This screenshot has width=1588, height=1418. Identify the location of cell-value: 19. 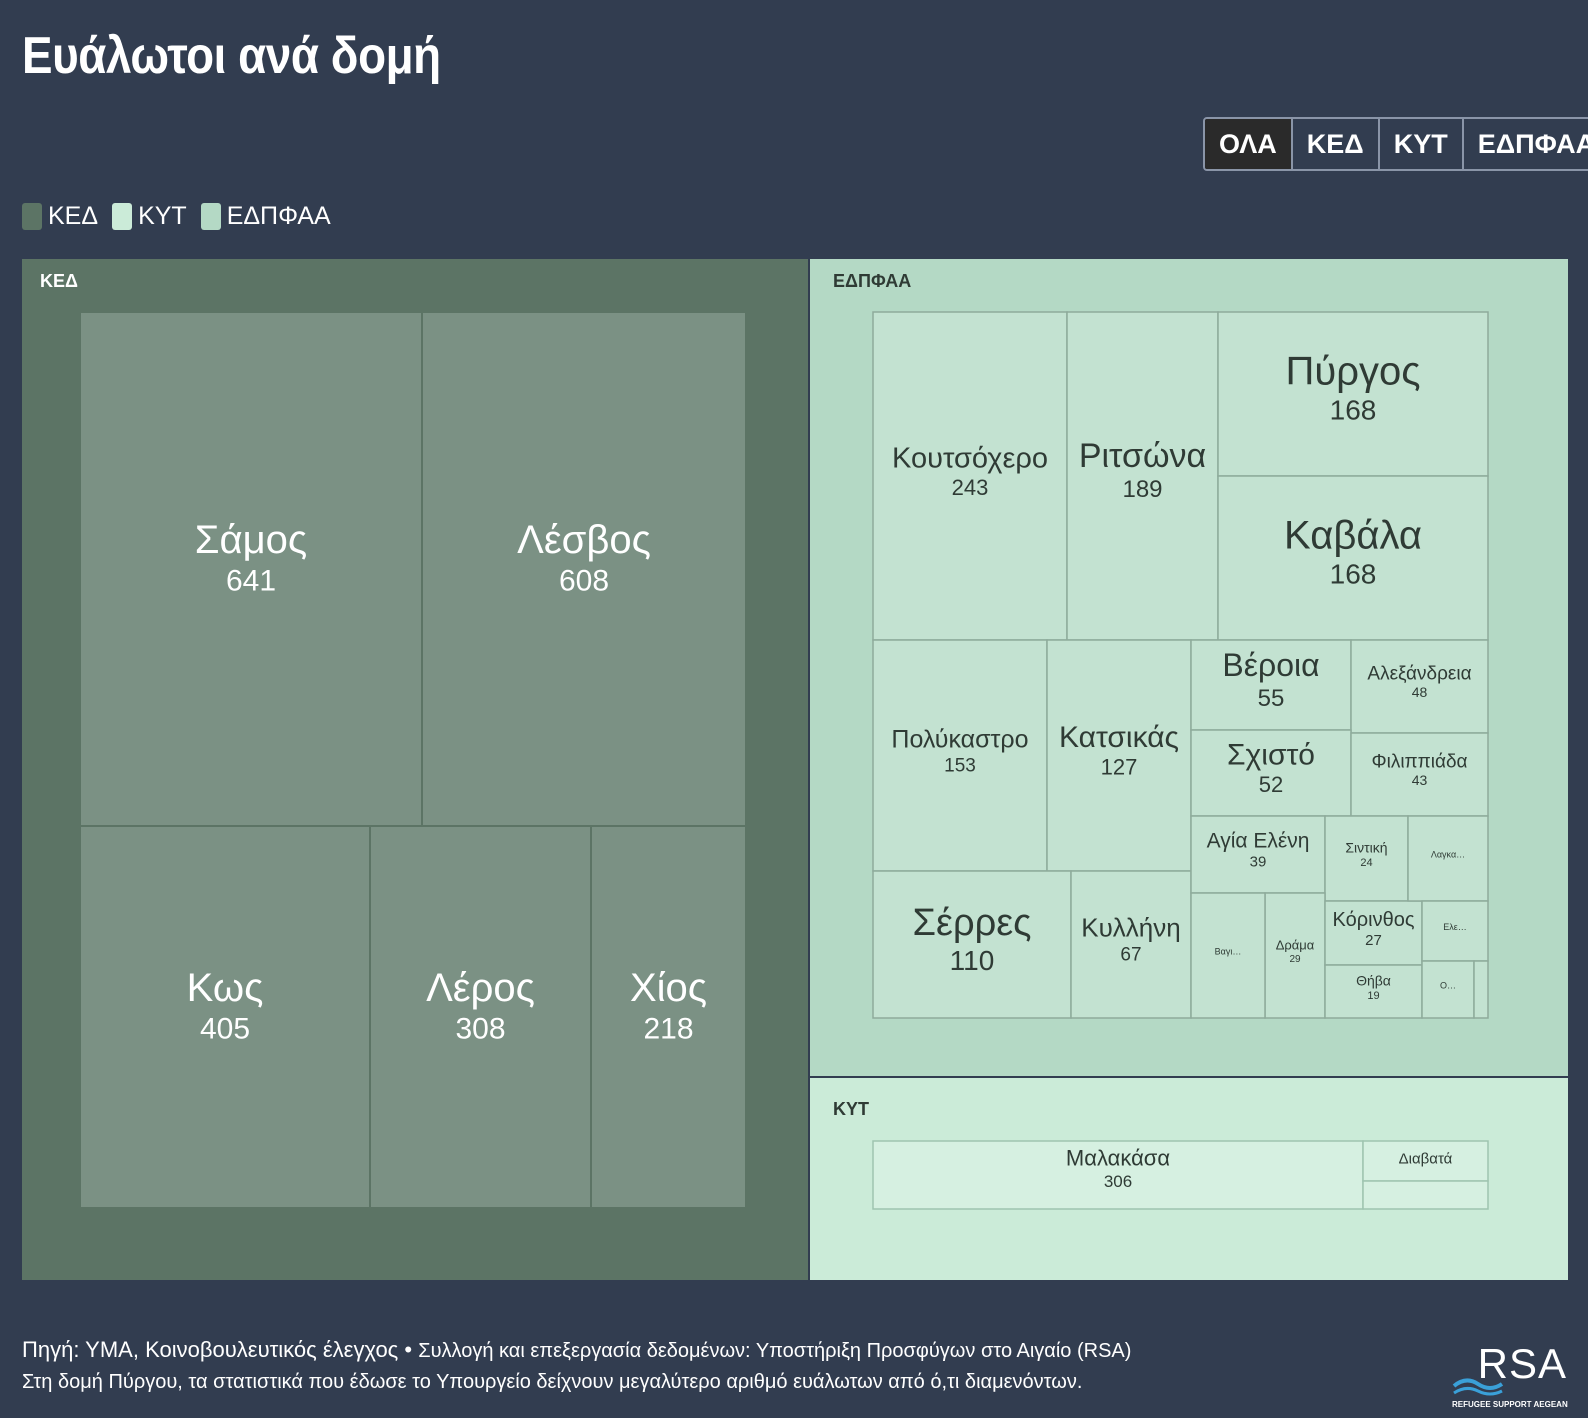
(1373, 996).